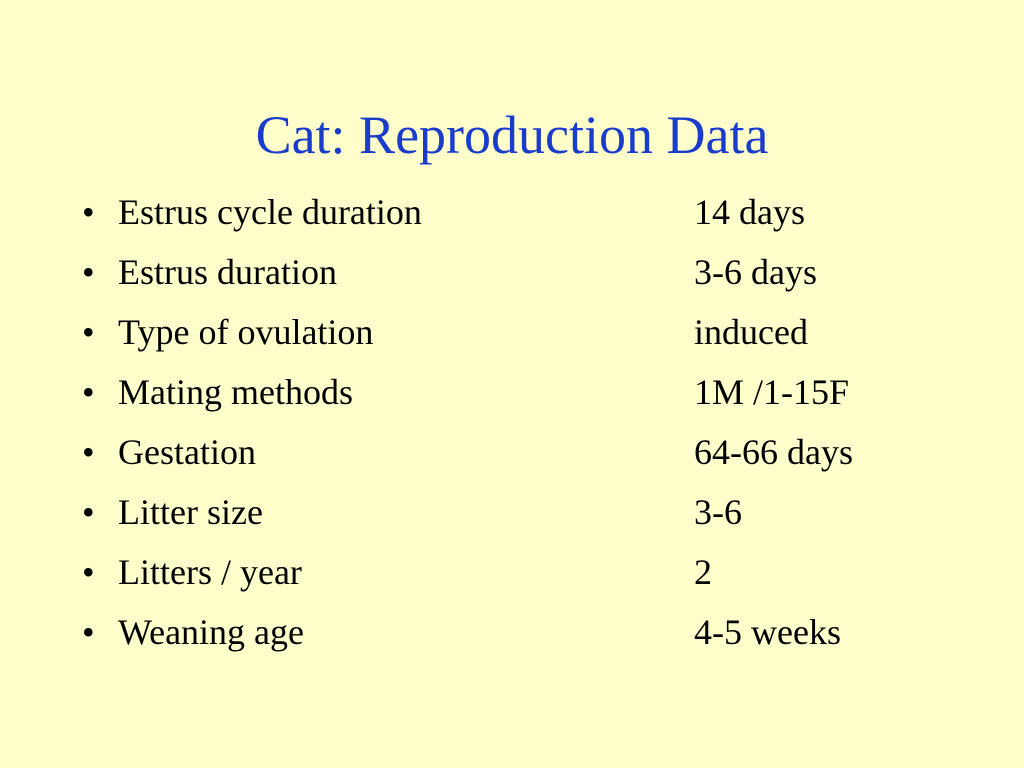 The height and width of the screenshot is (768, 1024). What do you see at coordinates (532, 212) in the screenshot?
I see `list-item: • Estrus cycle duration 14 days` at bounding box center [532, 212].